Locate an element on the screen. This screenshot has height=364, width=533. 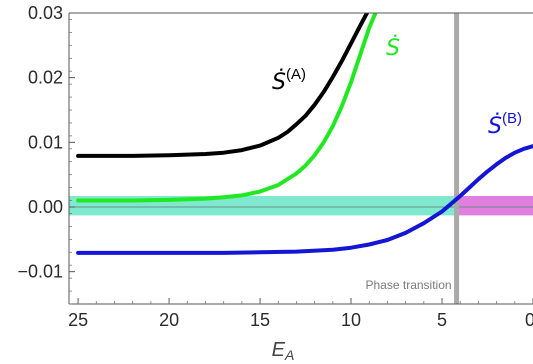
y-tick-label: 0.01 is located at coordinates (45, 142).